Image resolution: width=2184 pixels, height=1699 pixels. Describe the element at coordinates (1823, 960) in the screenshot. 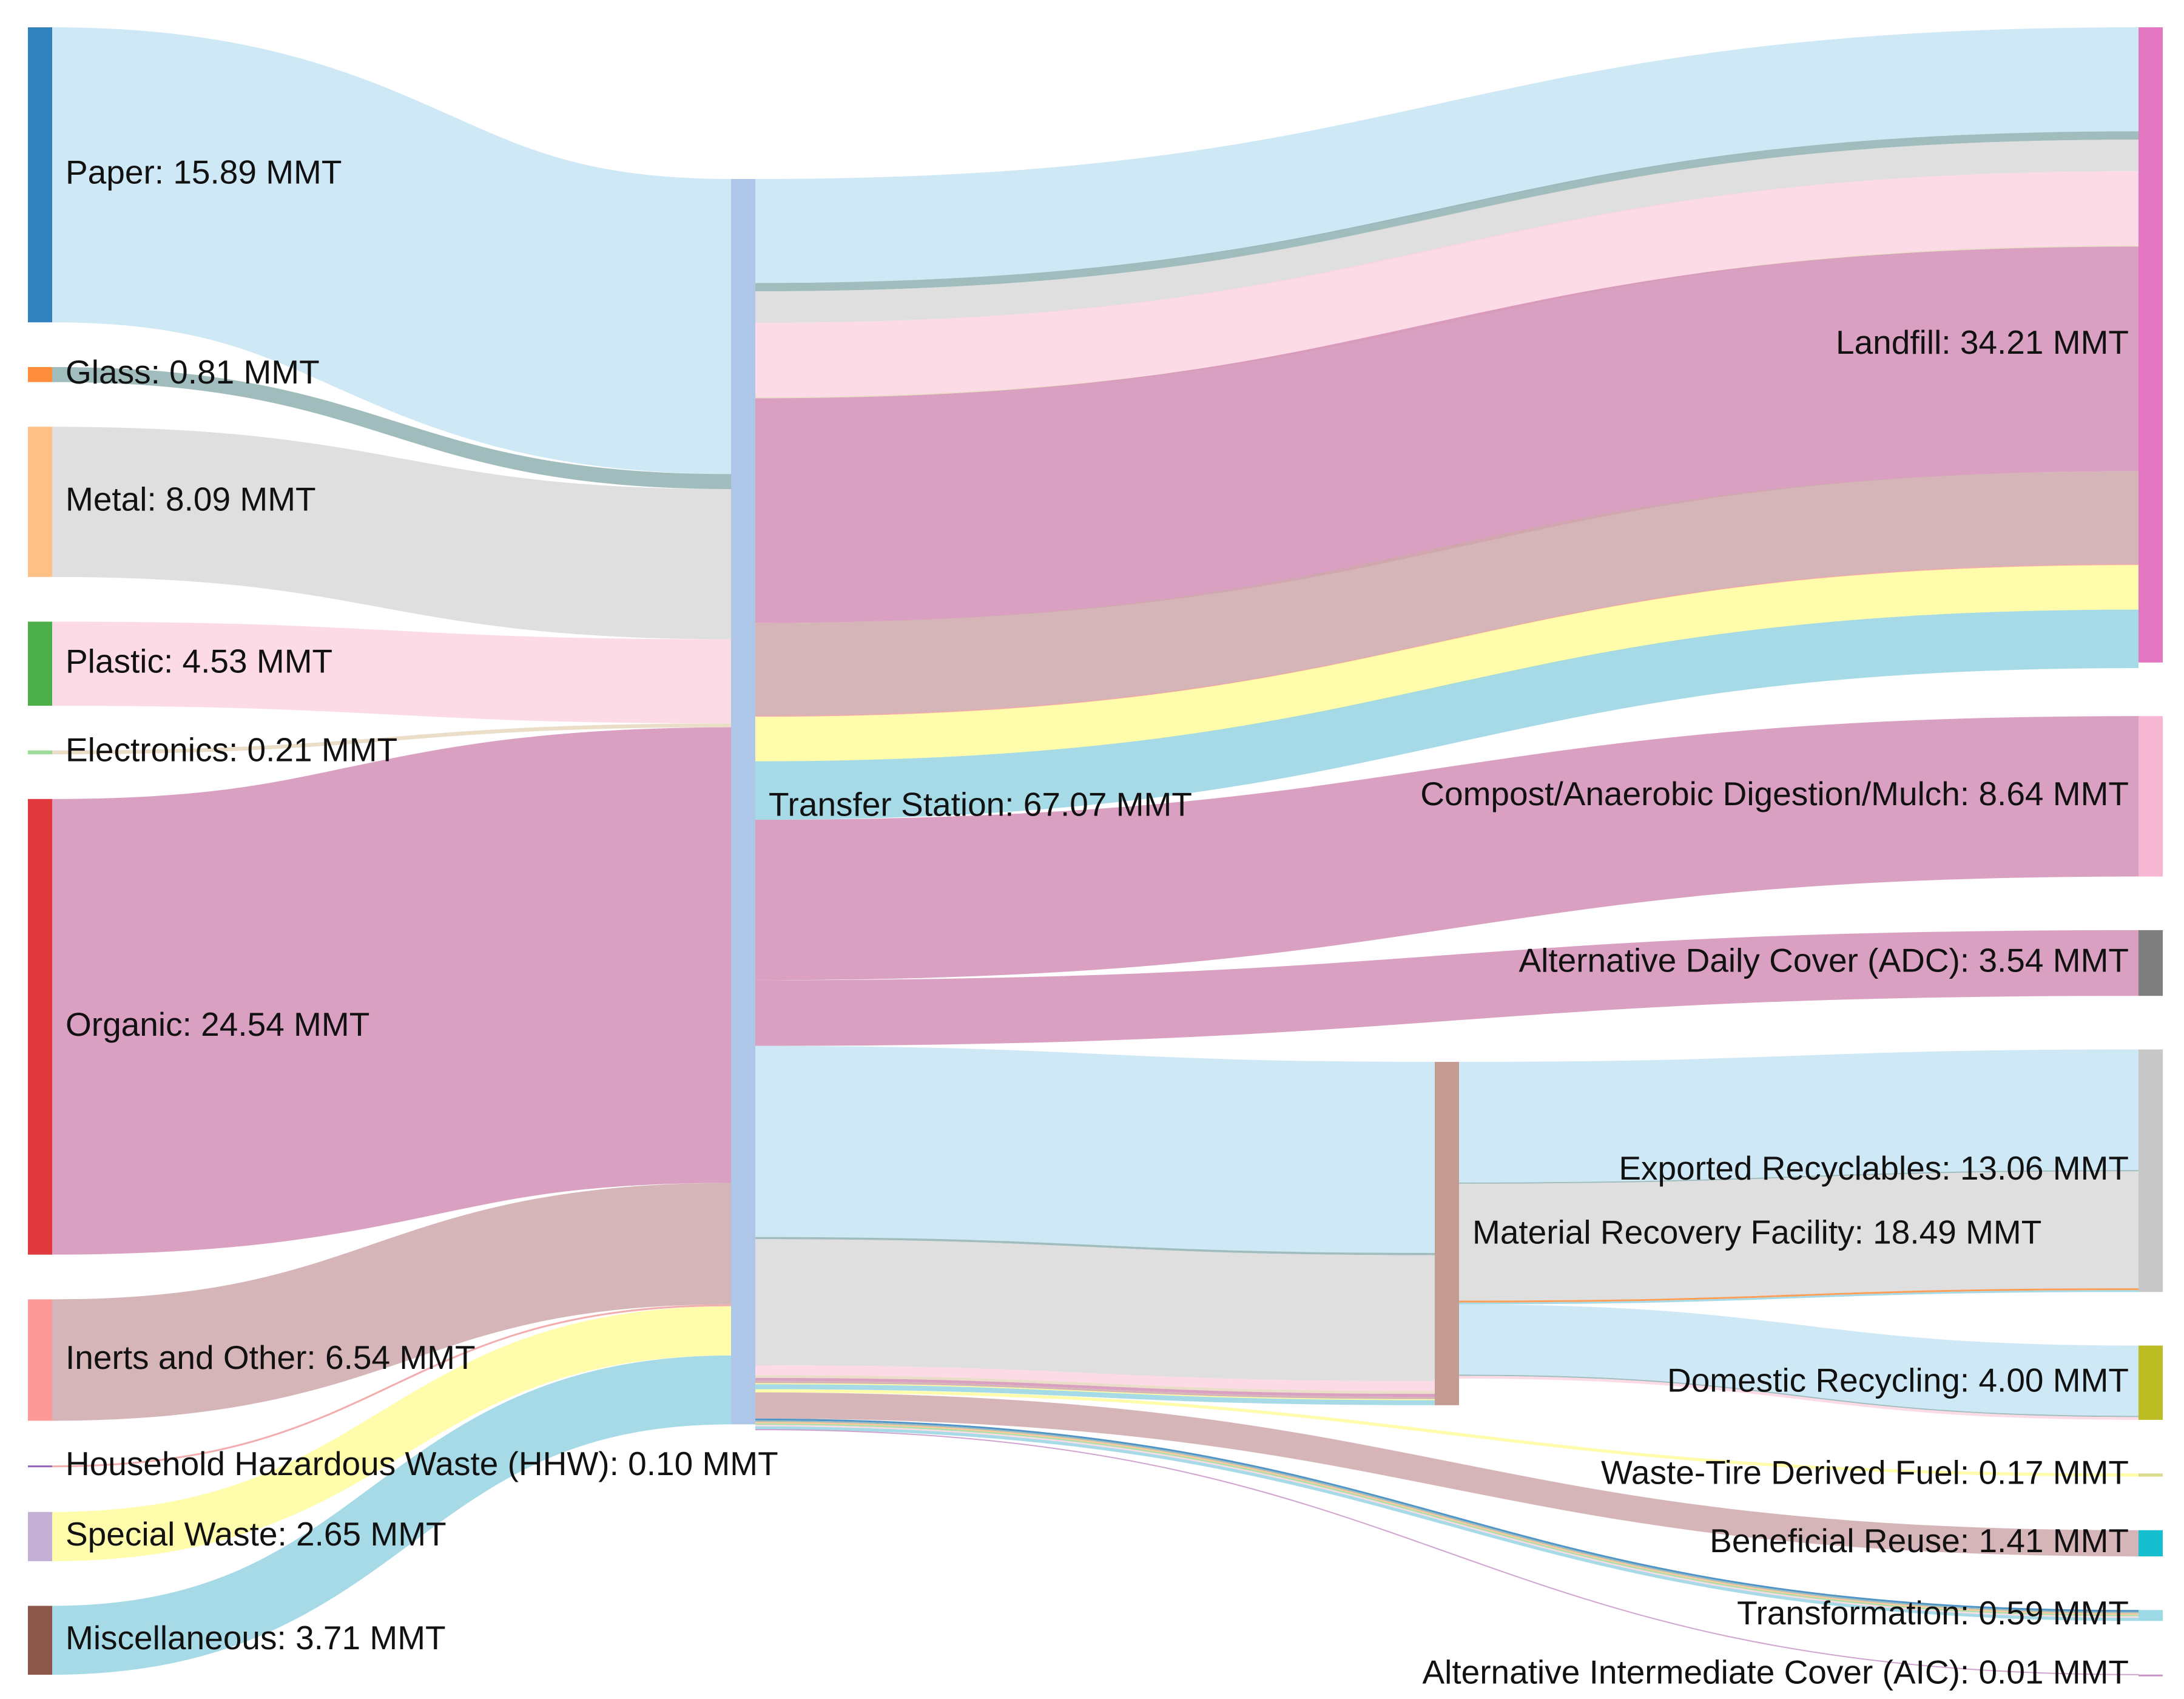

I see `node-label-adc: Alternative Daily Cover (ADC): 3.54 MMT` at that location.